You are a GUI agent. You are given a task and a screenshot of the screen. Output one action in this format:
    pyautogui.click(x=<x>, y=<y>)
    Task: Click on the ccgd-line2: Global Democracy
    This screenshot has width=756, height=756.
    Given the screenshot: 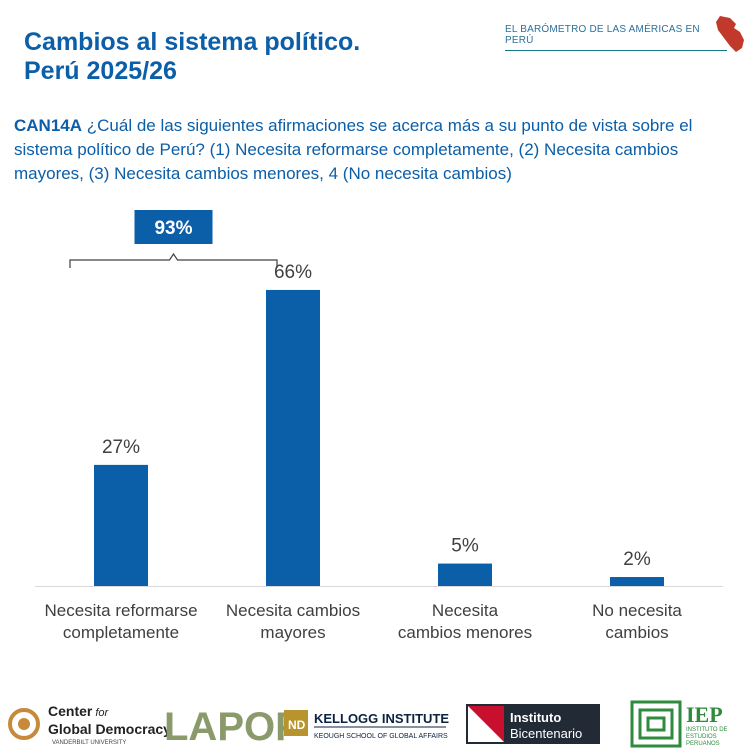 What is the action you would take?
    pyautogui.click(x=109, y=729)
    